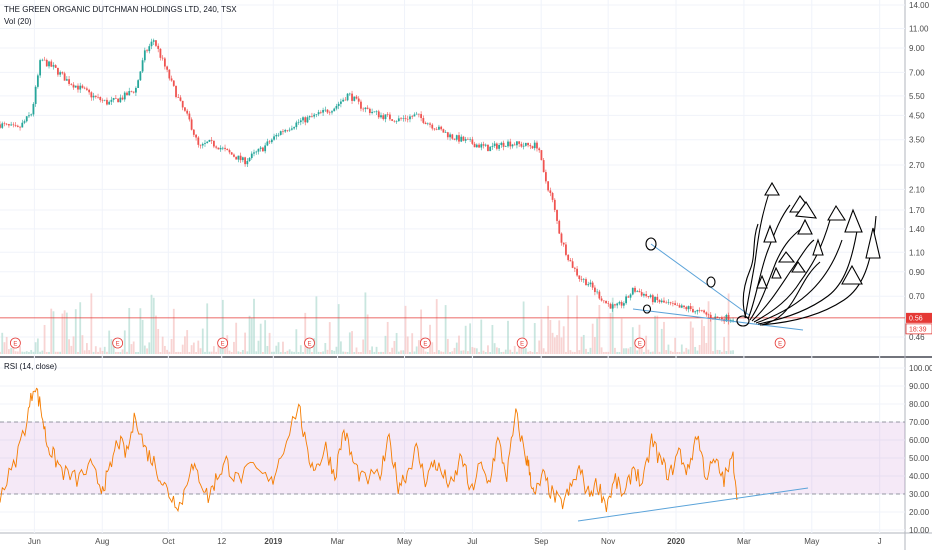 This screenshot has width=932, height=550. I want to click on price-tick-label: 0.46, so click(917, 337).